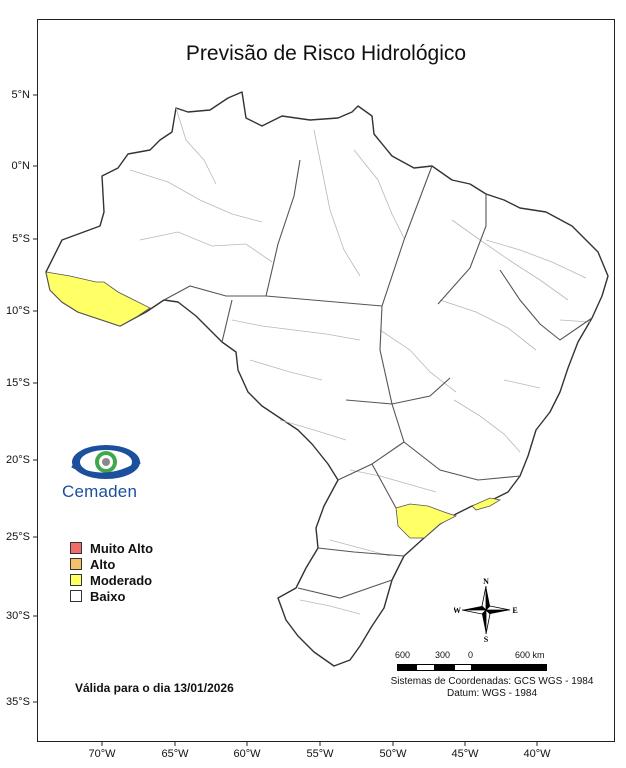  I want to click on coord-system-line2: Datum: WGS - 1984, so click(492, 693).